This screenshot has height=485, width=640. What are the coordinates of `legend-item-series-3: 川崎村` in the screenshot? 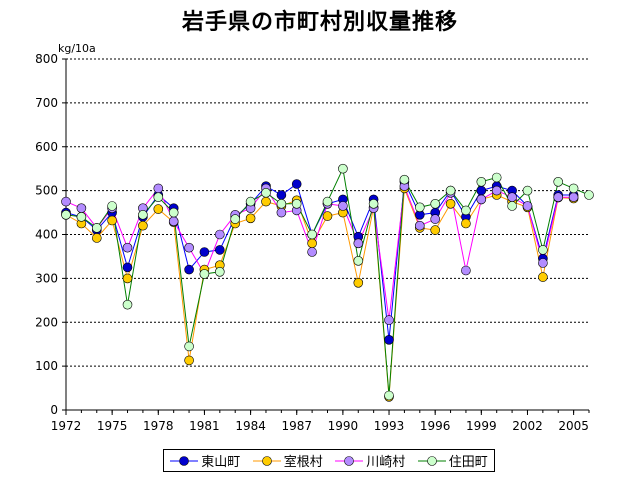 It's located at (370, 460).